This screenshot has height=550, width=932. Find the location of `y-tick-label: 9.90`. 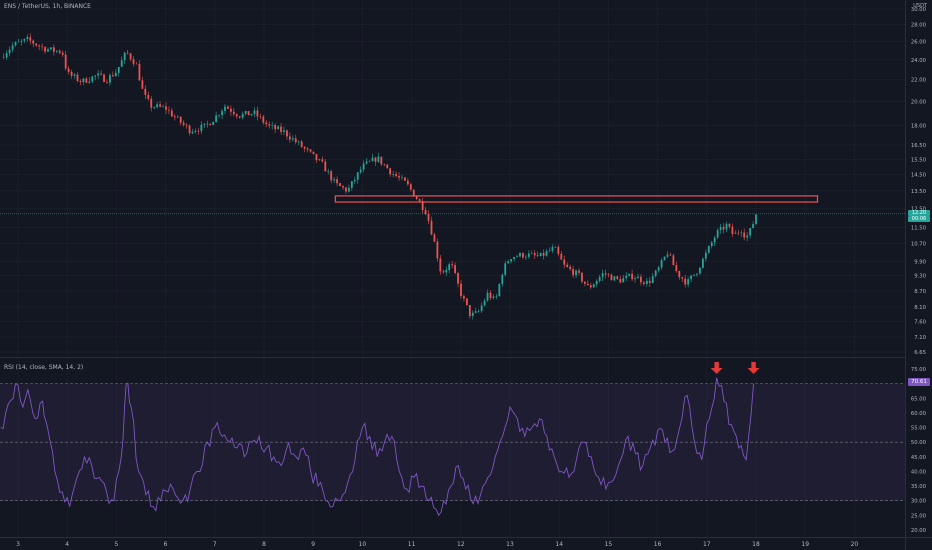

y-tick-label: 9.90 is located at coordinates (920, 262).